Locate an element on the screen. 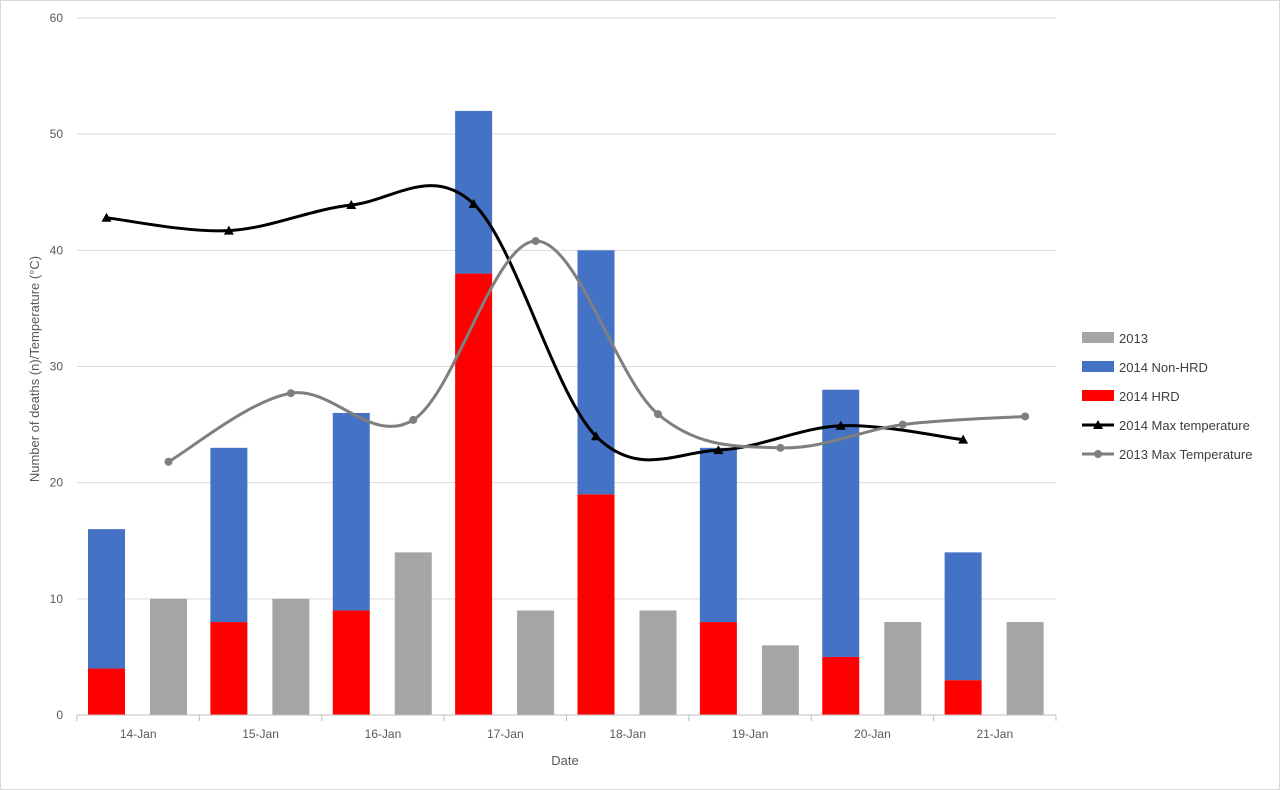 The image size is (1280, 790). legend-label: 2013 is located at coordinates (1133, 338).